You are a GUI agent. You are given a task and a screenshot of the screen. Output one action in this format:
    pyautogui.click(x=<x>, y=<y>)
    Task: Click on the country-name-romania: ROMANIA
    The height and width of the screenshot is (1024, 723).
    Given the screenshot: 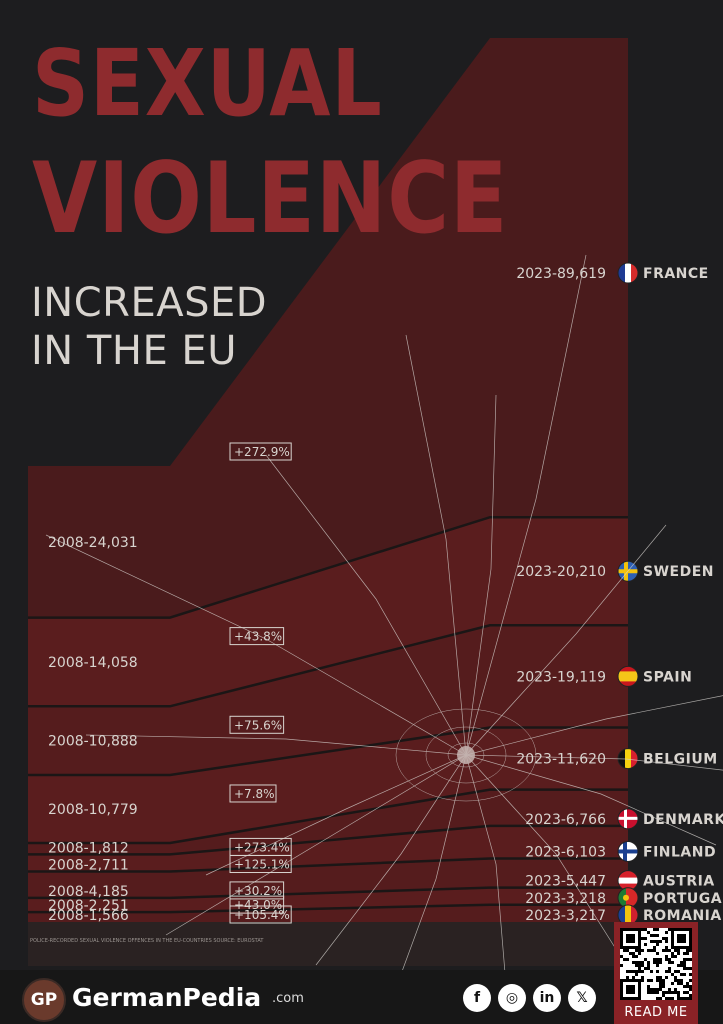 What is the action you would take?
    pyautogui.click(x=682, y=916)
    